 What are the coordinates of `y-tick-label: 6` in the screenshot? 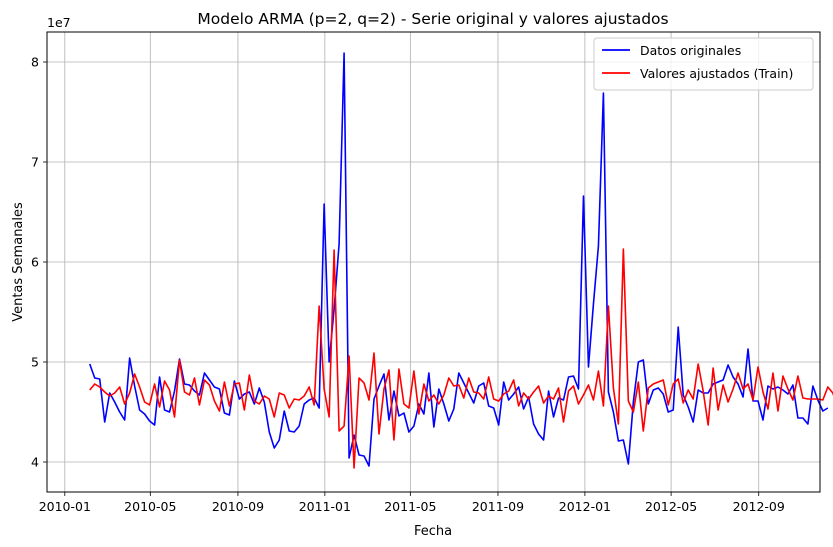 It's located at (35, 262).